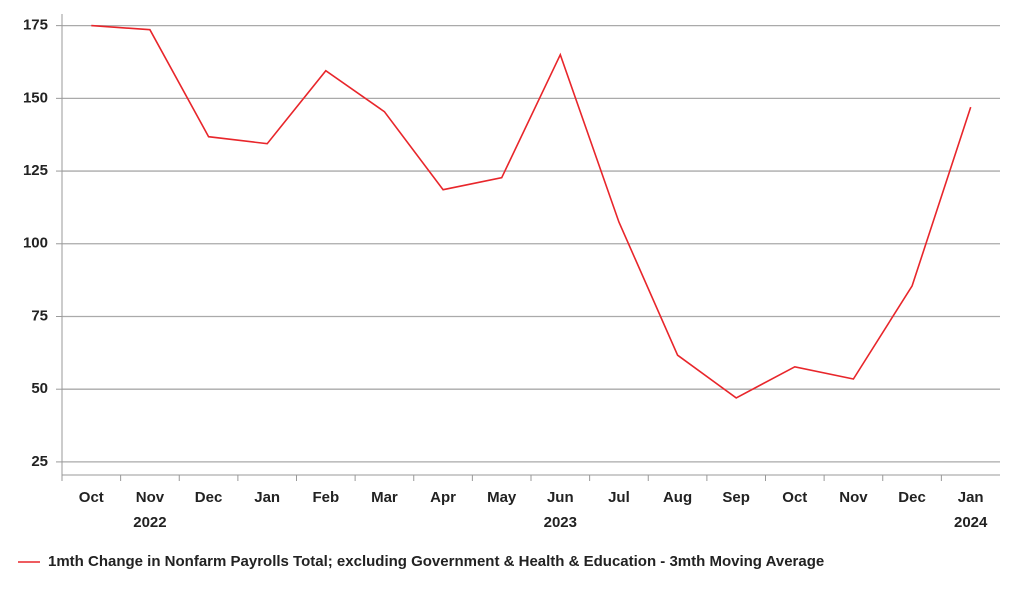 This screenshot has width=1022, height=597. What do you see at coordinates (443, 497) in the screenshot?
I see `x-tick-label: Apr` at bounding box center [443, 497].